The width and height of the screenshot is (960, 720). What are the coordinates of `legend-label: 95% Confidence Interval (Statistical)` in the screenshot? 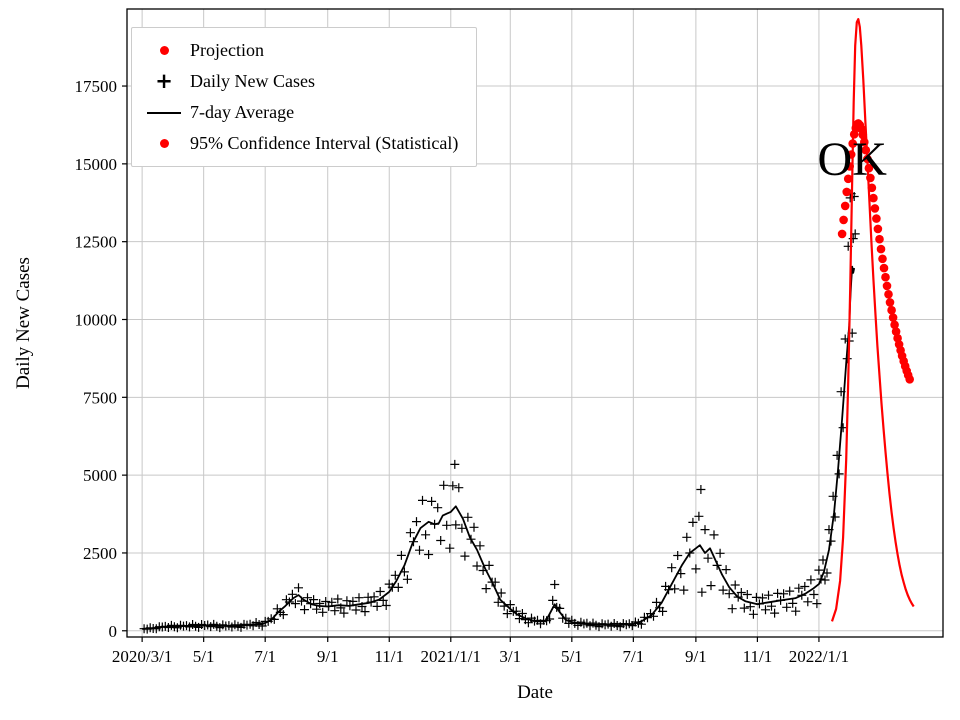 It's located at (324, 143).